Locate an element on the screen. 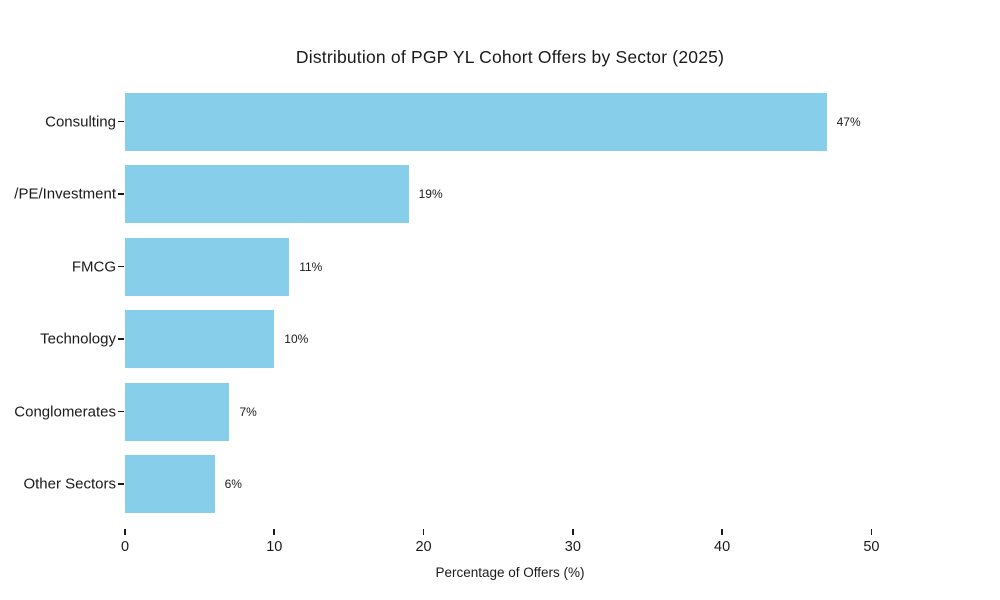 The image size is (1000, 600). y-tick-pe-investment is located at coordinates (121, 194).